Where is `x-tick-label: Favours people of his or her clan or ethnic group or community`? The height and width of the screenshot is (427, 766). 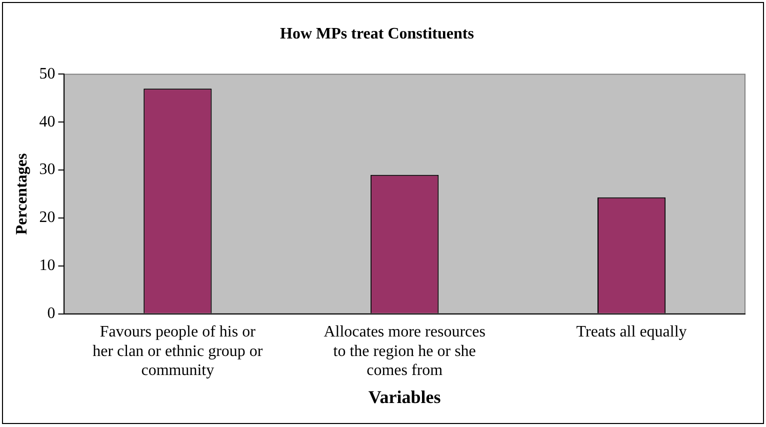 x-tick-label: Favours people of his or her clan or ethnic group or community is located at coordinates (178, 352).